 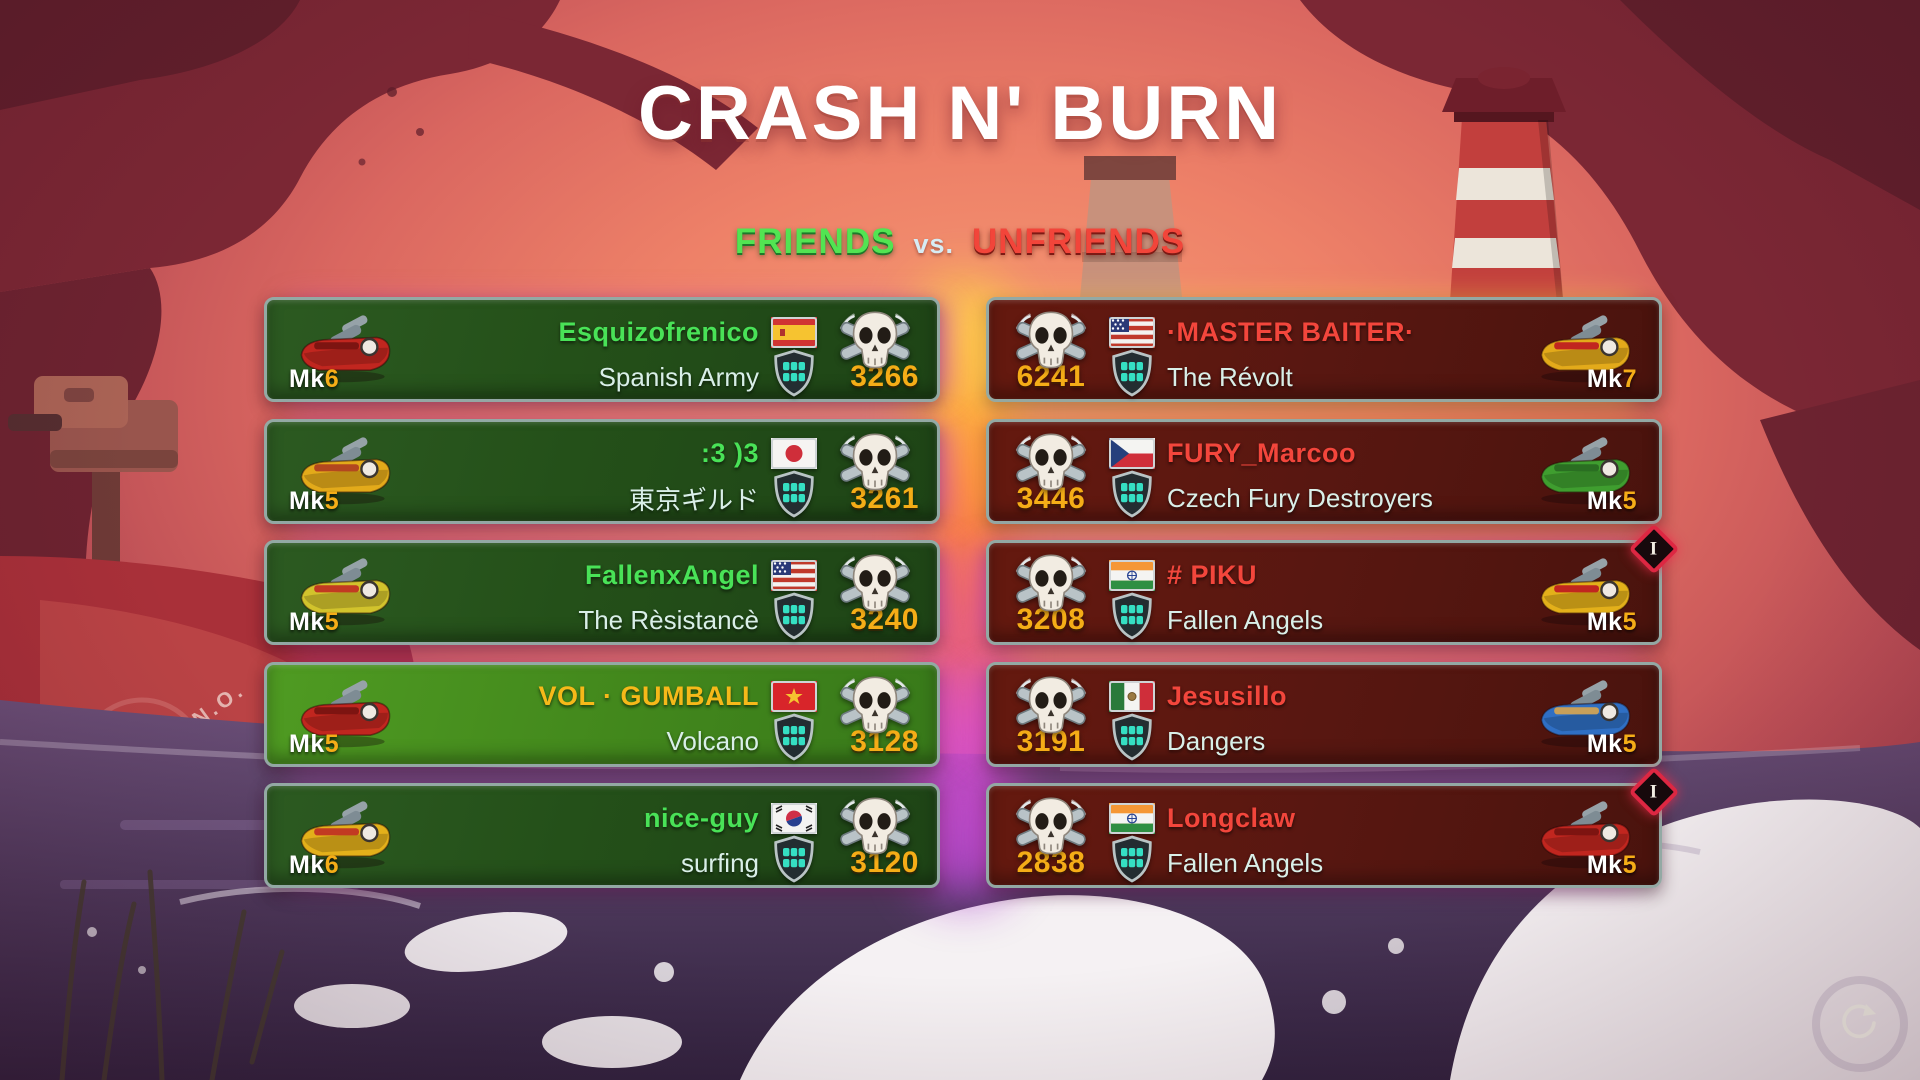 What do you see at coordinates (1333, 827) in the screenshot?
I see `player-card-unfriends-5: Mk5 Longclaw Fallen Angels 2838 I` at bounding box center [1333, 827].